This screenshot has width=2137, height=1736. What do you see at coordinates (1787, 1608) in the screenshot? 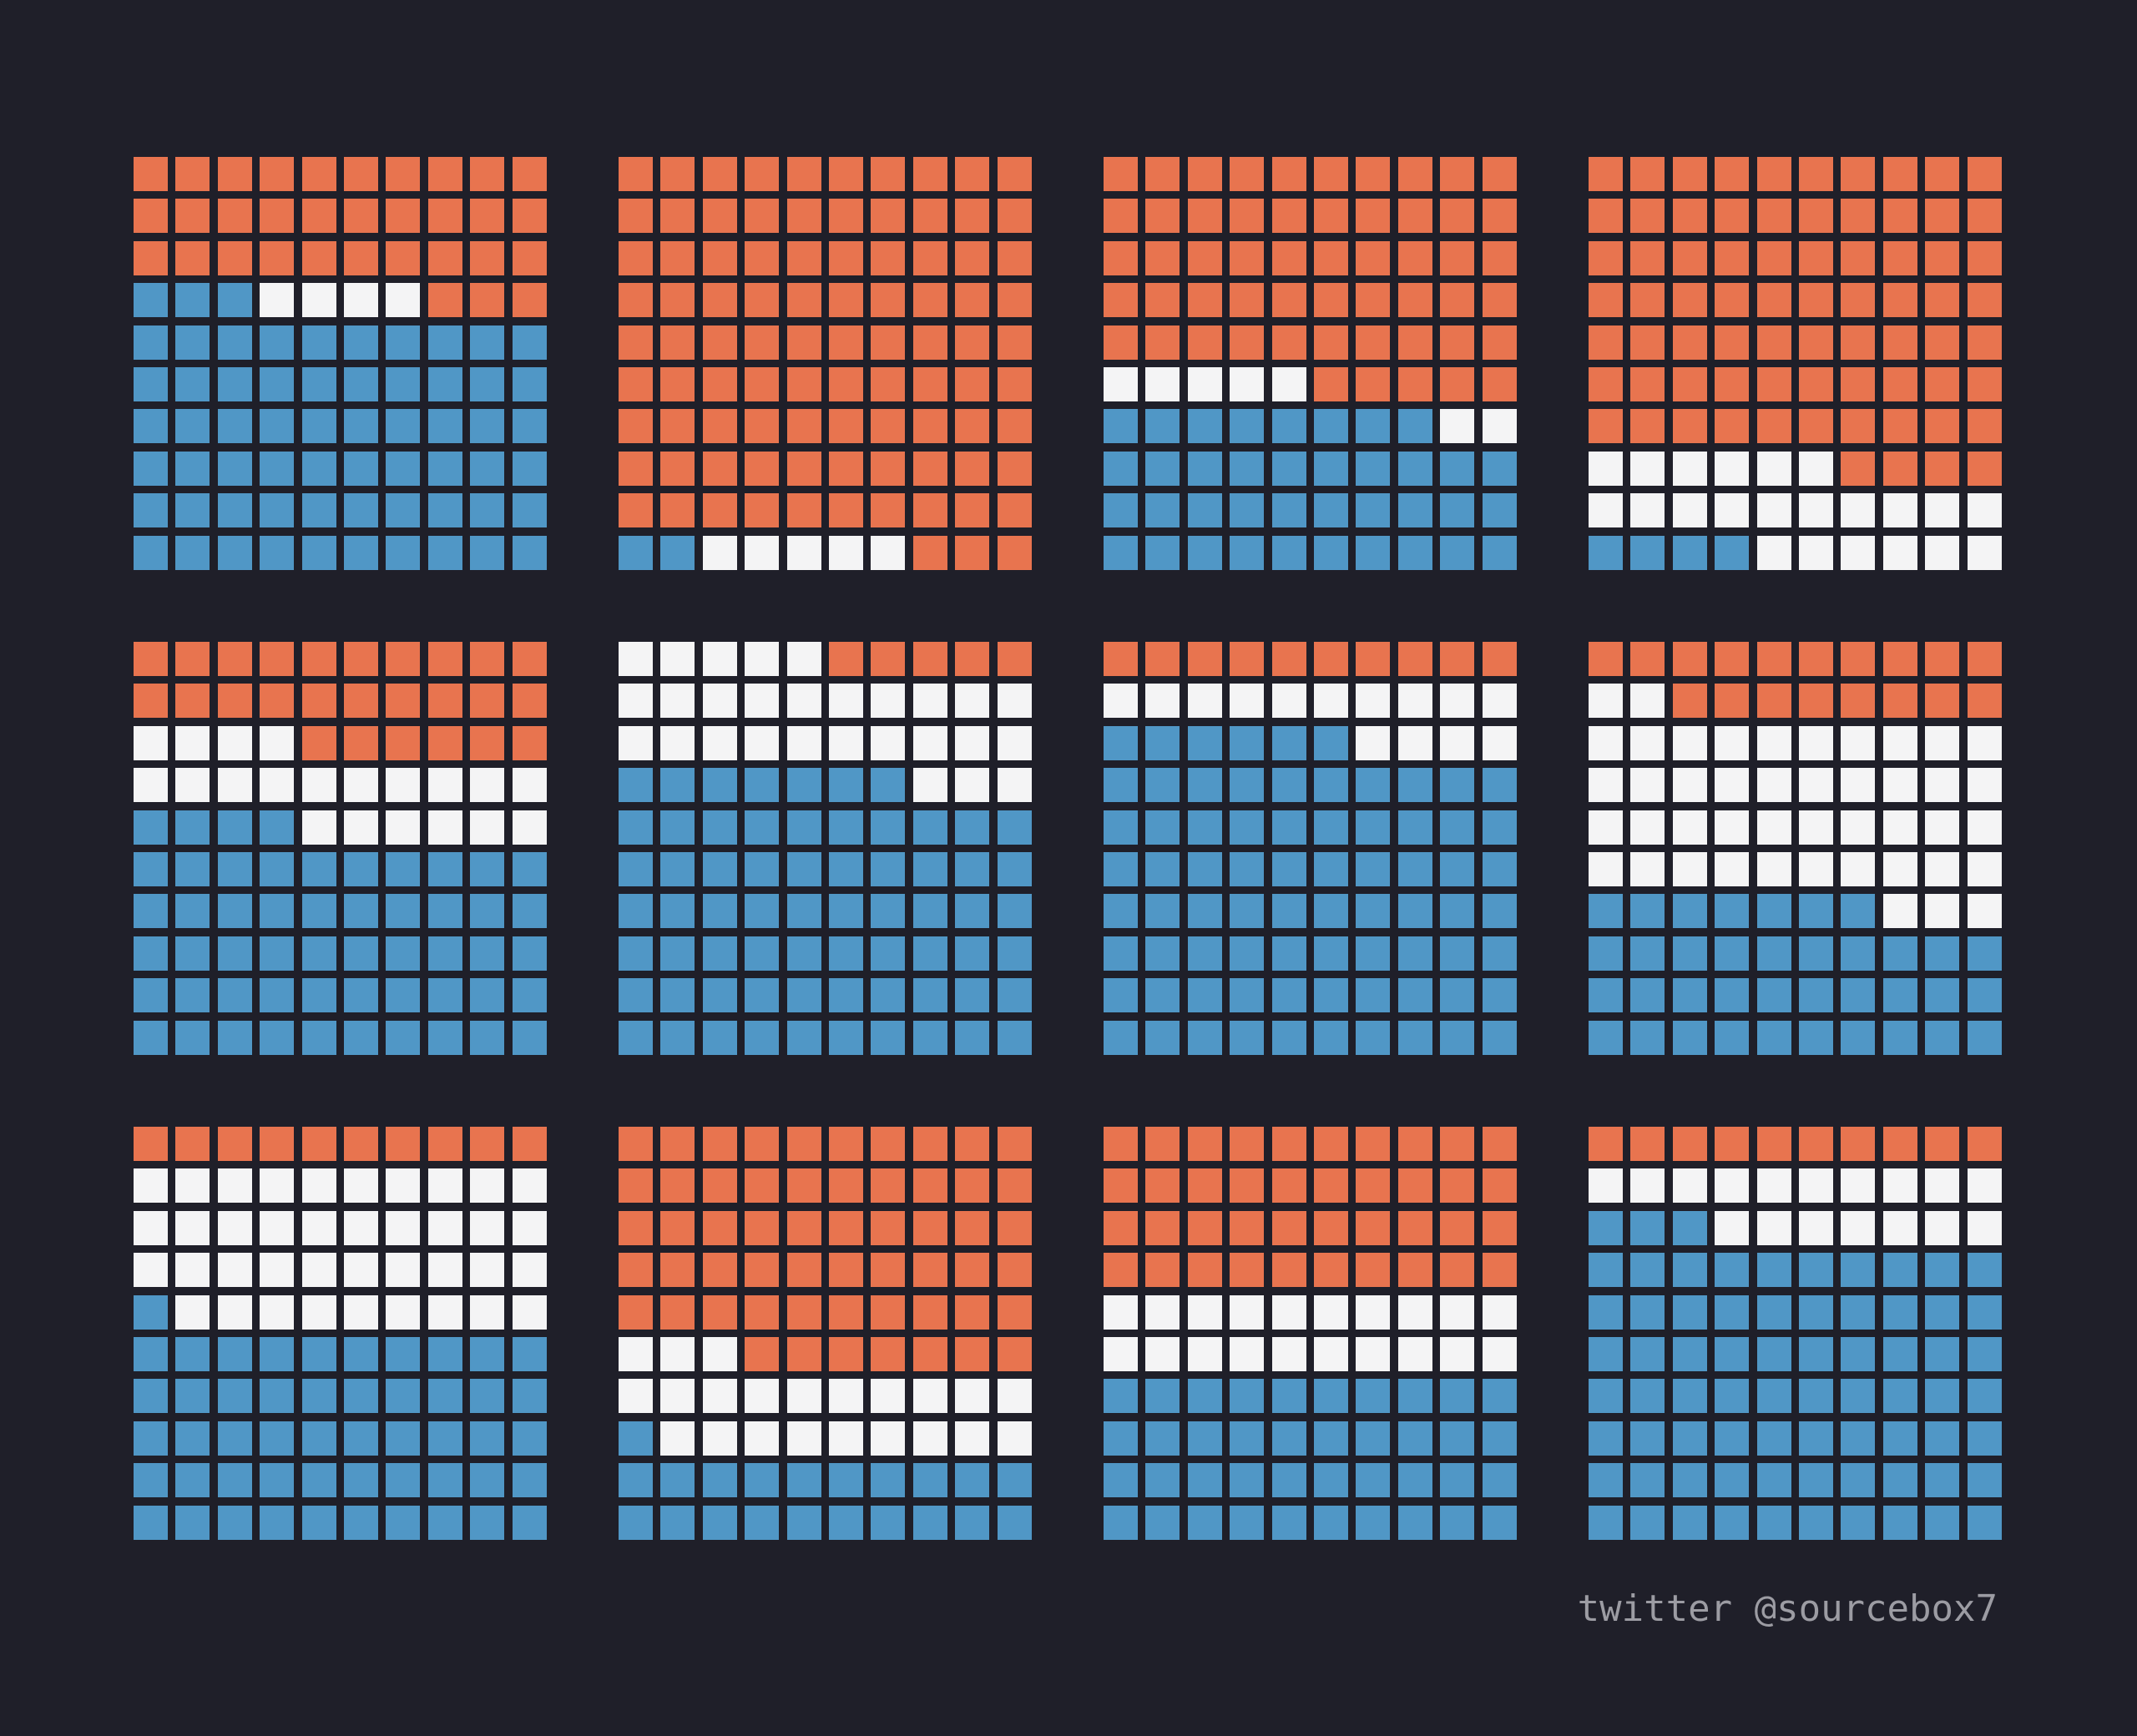
I see `credit-text: twitter @sourcebox7` at bounding box center [1787, 1608].